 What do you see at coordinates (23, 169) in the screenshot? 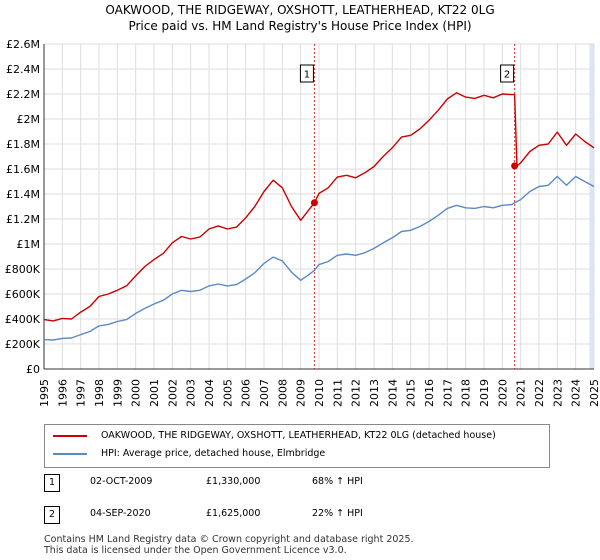
I see `y-tick-label: £1.6M` at bounding box center [23, 169].